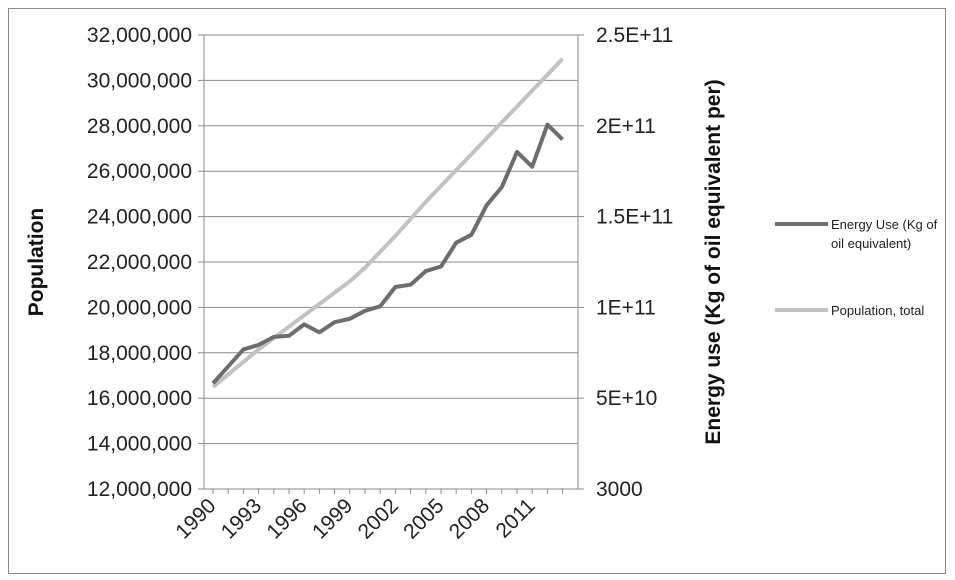 Image resolution: width=955 pixels, height=580 pixels. I want to click on y-tick-label: 16,000,000, so click(139, 398).